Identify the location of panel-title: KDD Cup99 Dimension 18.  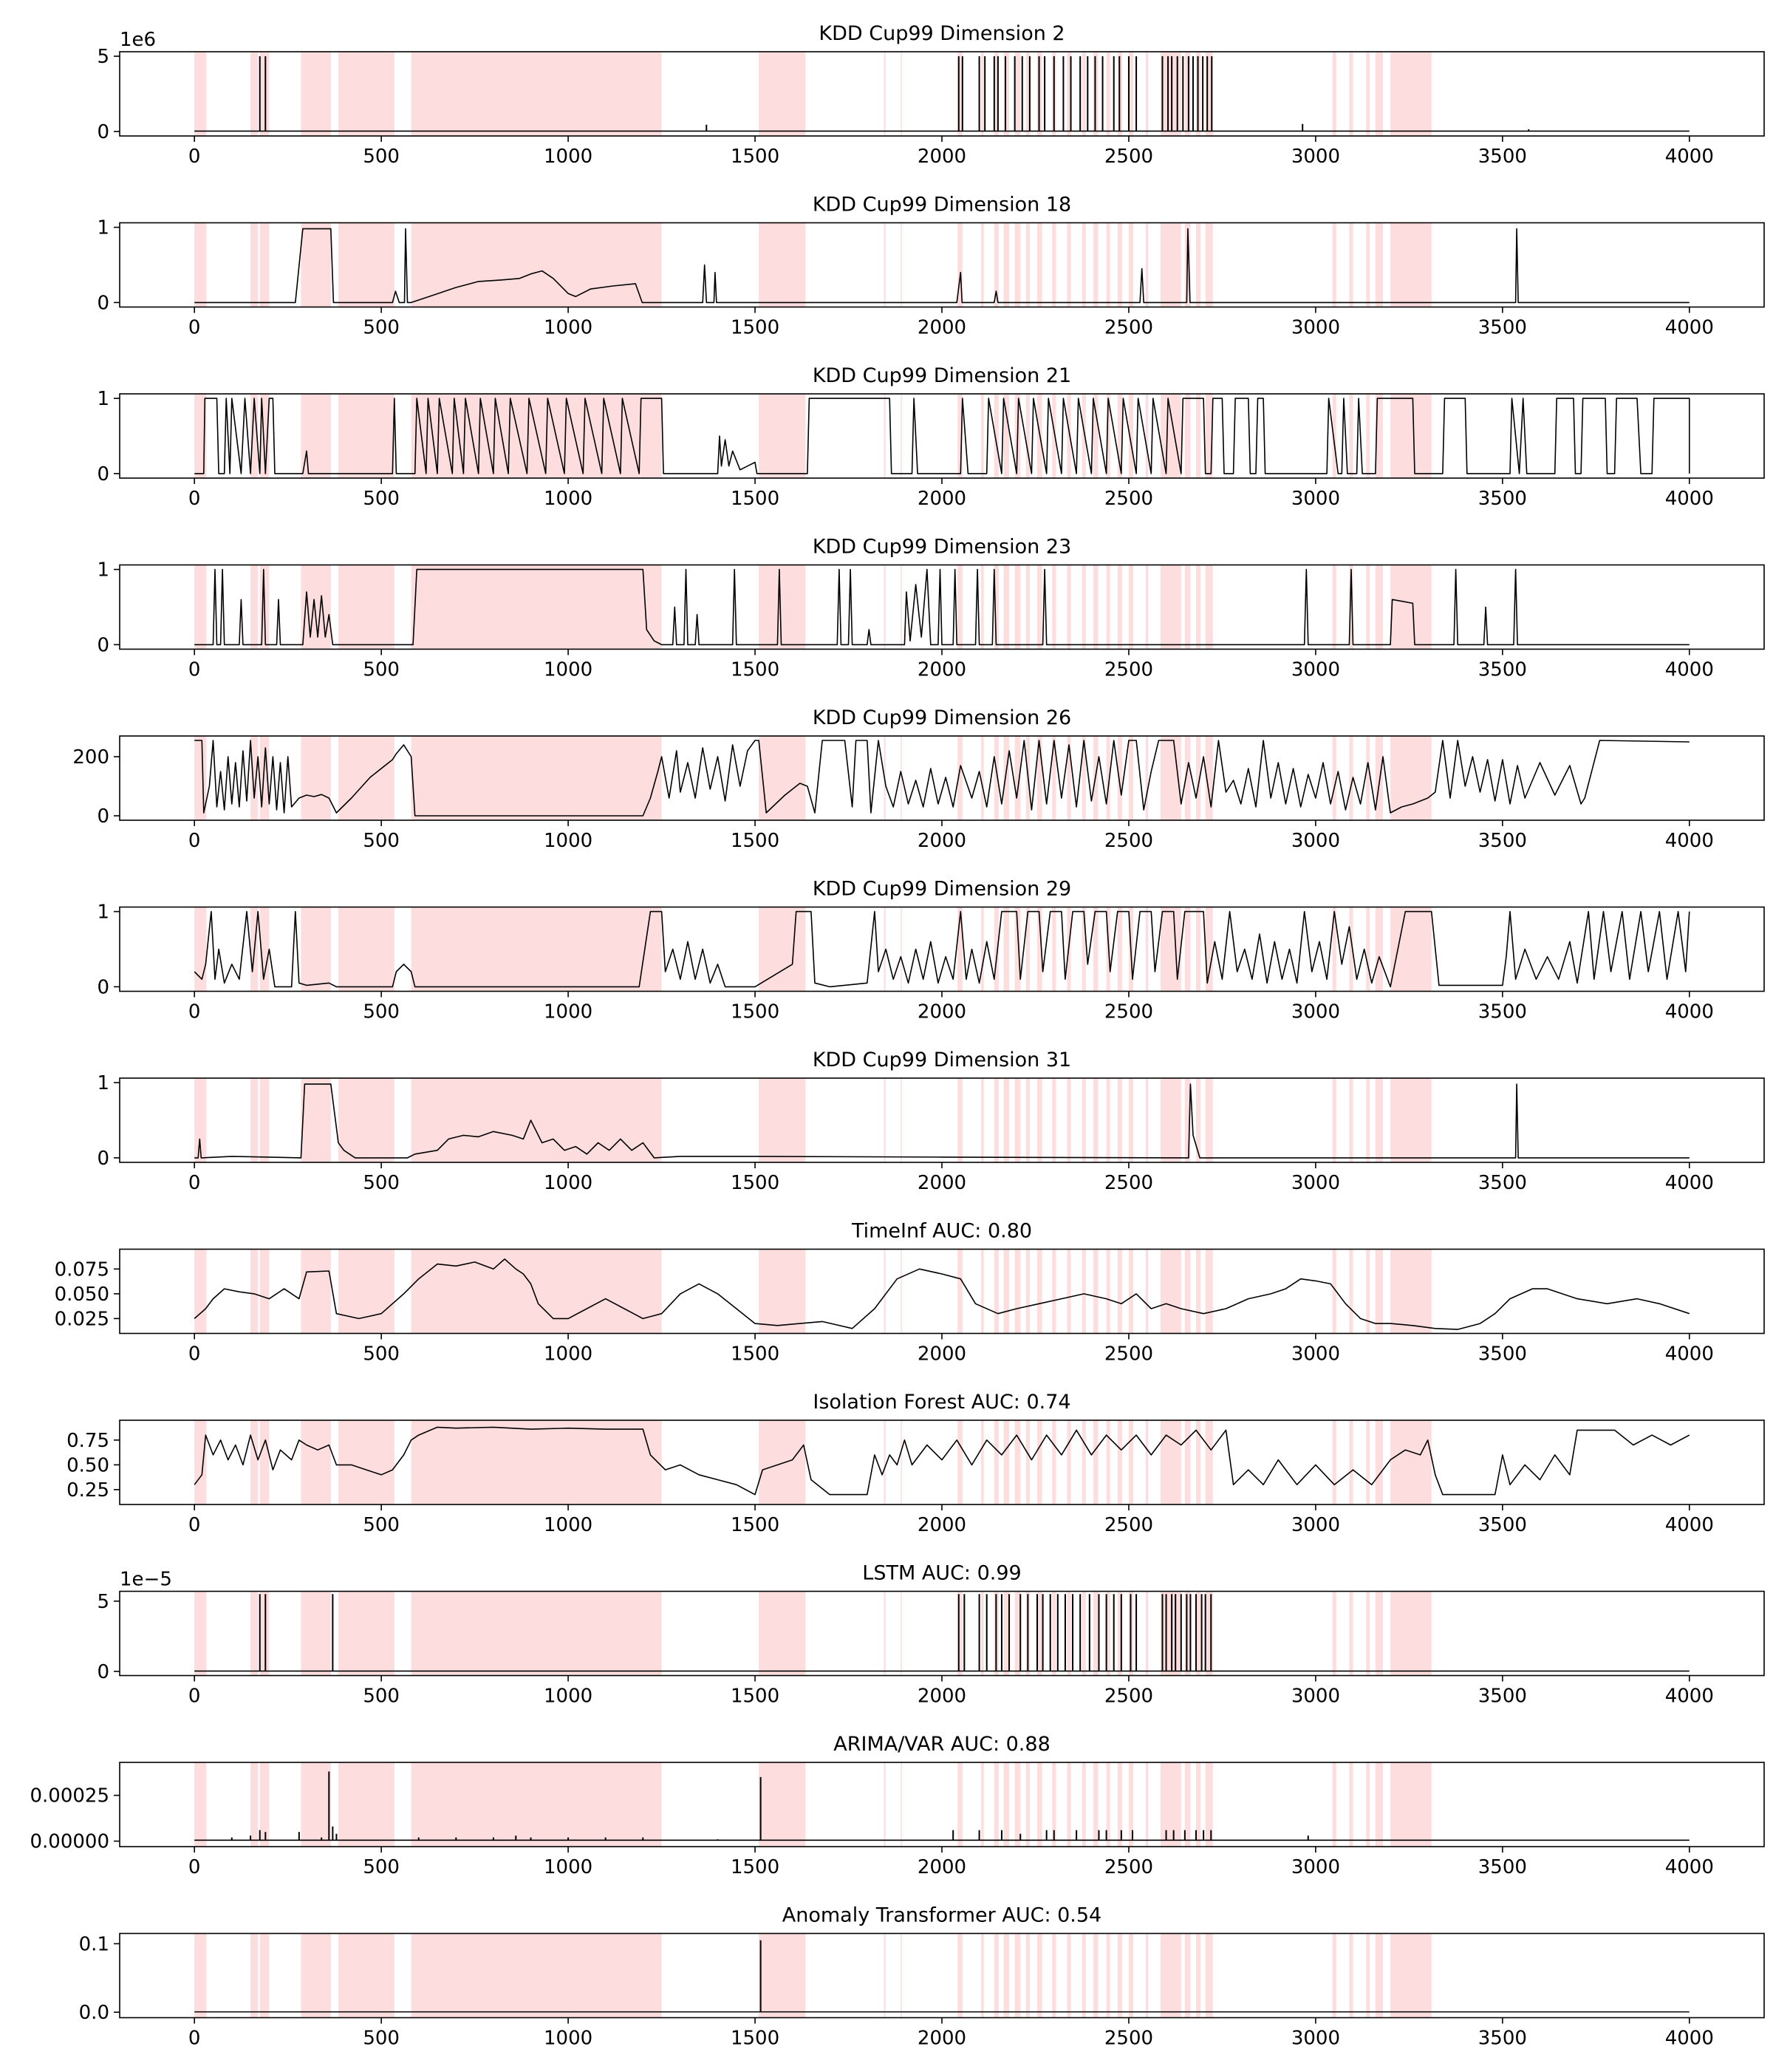
(942, 206).